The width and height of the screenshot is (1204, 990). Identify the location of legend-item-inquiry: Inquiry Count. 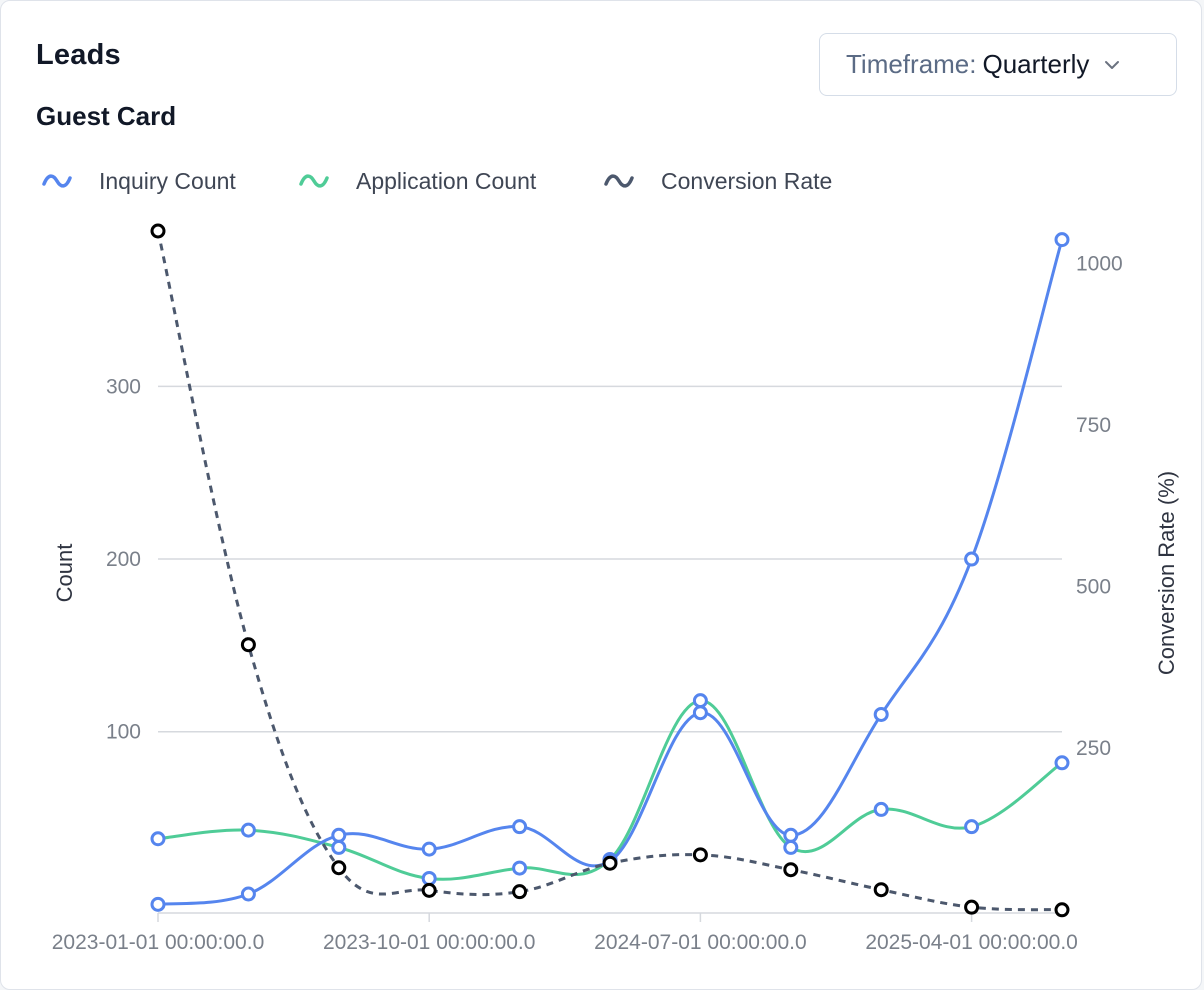
(138, 181).